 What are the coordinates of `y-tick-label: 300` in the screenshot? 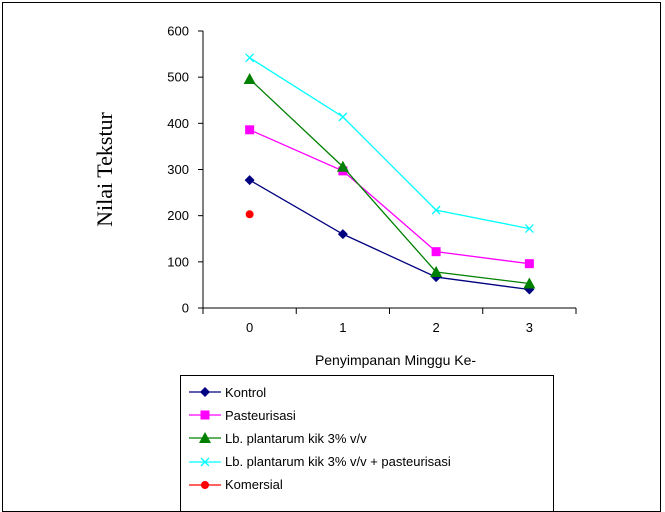 It's located at (178, 169).